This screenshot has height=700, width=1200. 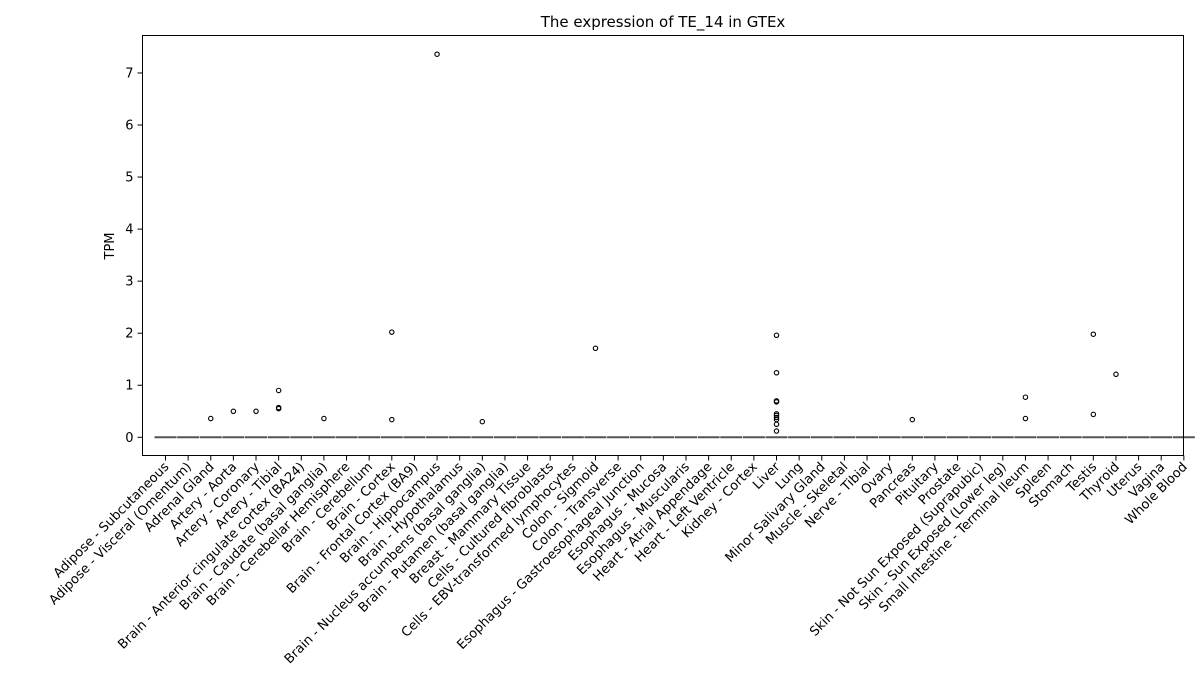 I want to click on y-tick-label: 2, so click(x=129, y=334).